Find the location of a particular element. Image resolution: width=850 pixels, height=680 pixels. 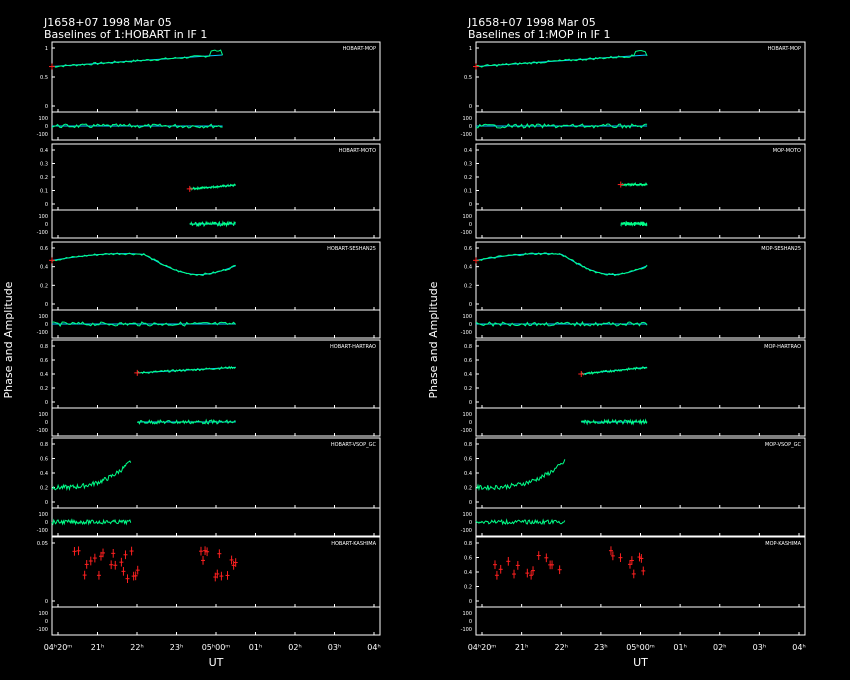

amplitude-tick-label: 0.05 is located at coordinates (42, 544).